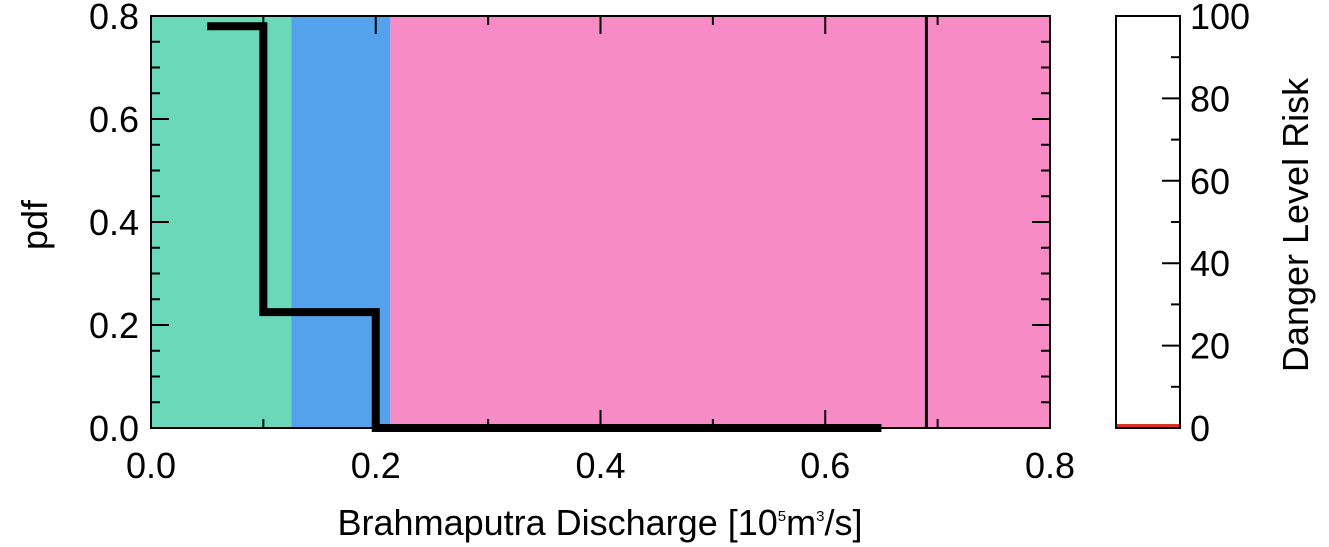 The image size is (1329, 547). Describe the element at coordinates (1210, 346) in the screenshot. I see `risk-tick-label: 20` at that location.